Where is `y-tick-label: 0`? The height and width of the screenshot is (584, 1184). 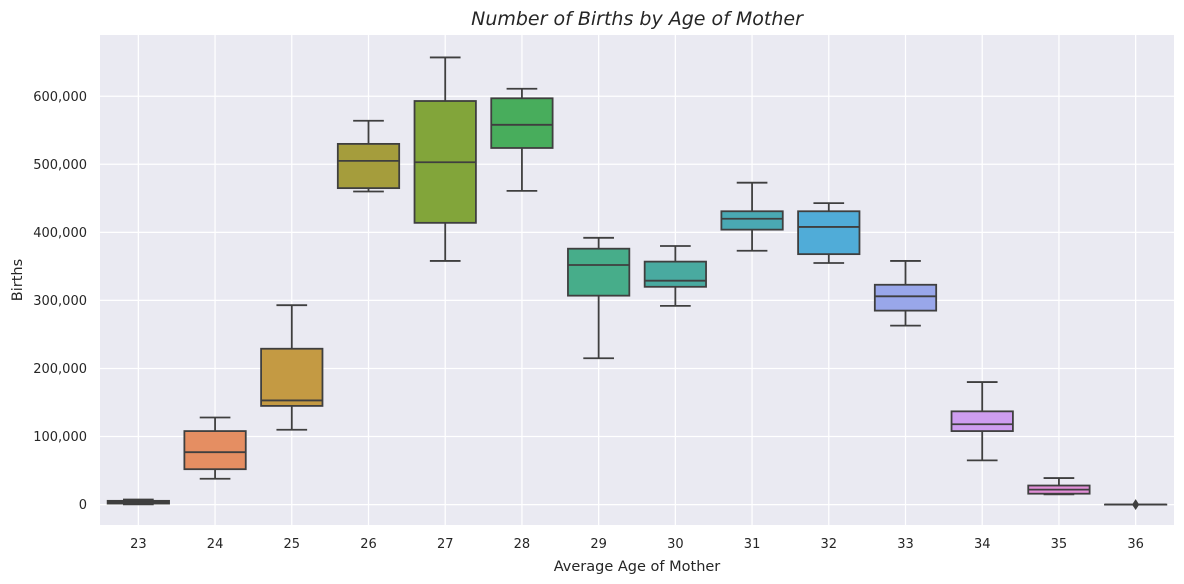
y-tick-label: 0 is located at coordinates (83, 505).